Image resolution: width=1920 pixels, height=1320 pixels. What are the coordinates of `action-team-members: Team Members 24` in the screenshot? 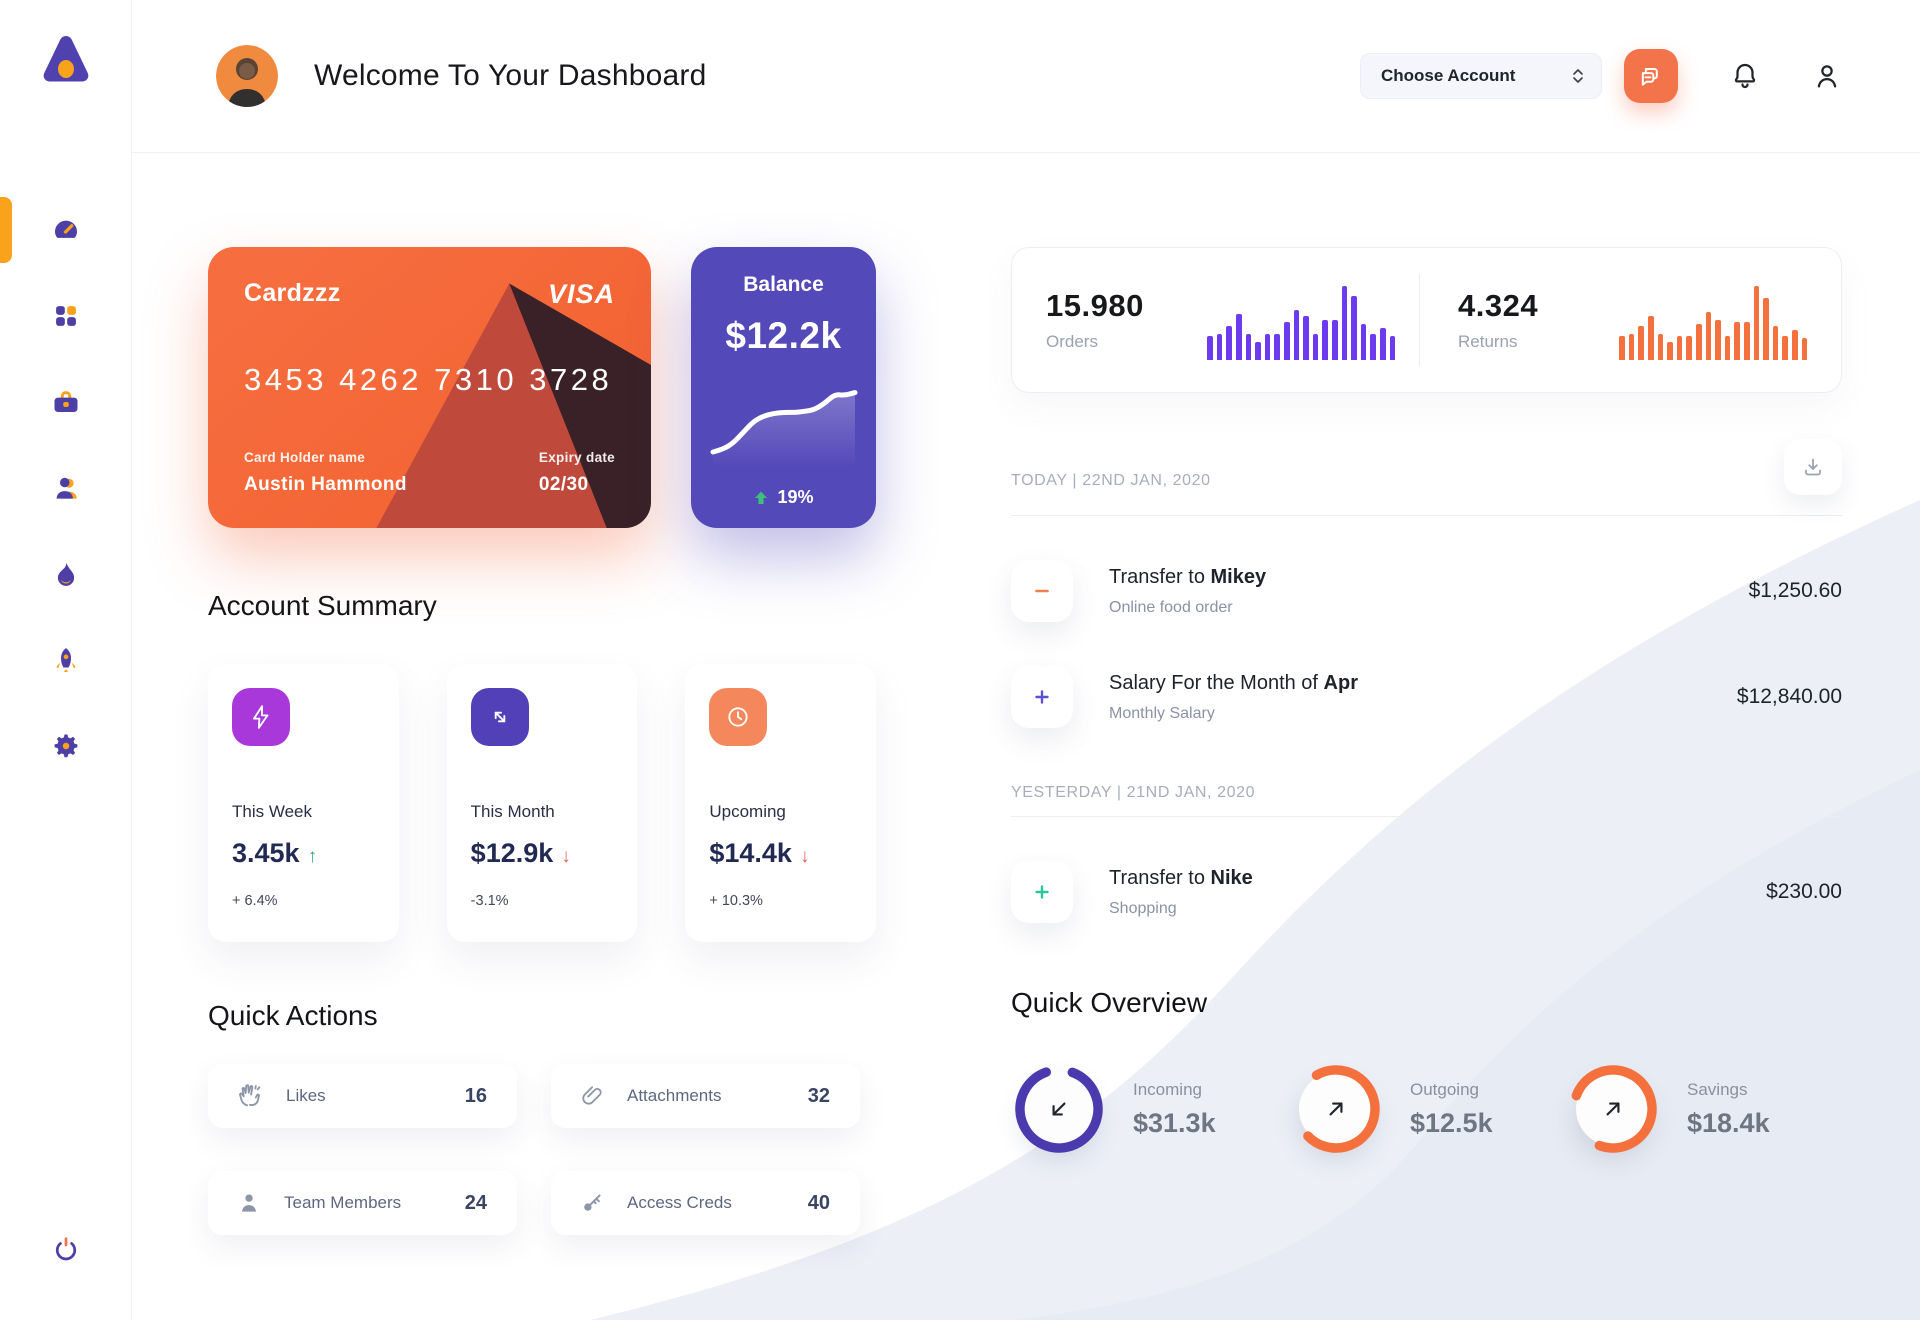 It's located at (362, 1203).